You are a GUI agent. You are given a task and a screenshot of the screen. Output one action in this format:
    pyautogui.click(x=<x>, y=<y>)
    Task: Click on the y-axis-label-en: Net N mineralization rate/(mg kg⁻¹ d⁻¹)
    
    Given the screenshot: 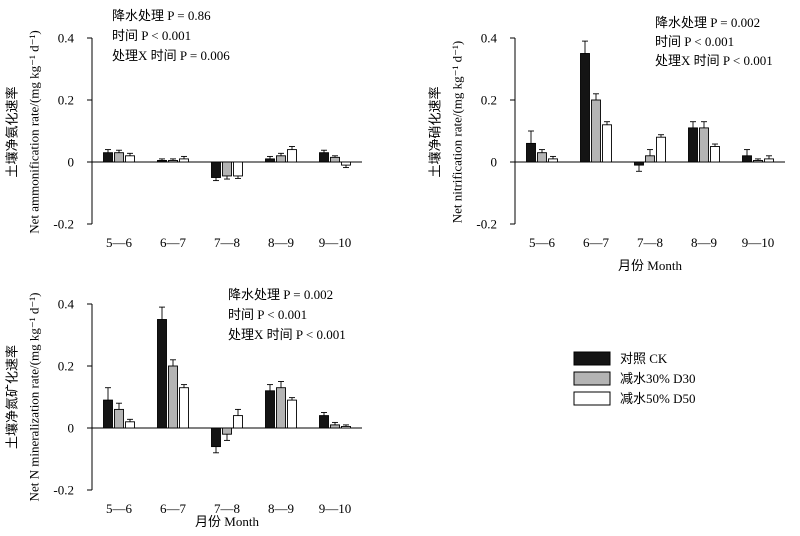 What is the action you would take?
    pyautogui.click(x=34, y=397)
    